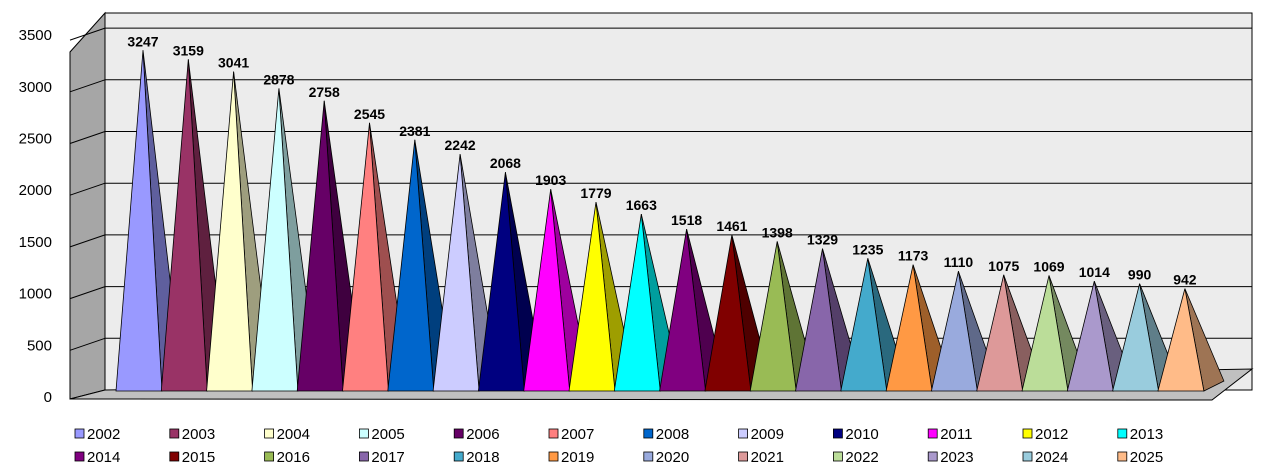  What do you see at coordinates (731, 226) in the screenshot?
I see `data-label: 1461` at bounding box center [731, 226].